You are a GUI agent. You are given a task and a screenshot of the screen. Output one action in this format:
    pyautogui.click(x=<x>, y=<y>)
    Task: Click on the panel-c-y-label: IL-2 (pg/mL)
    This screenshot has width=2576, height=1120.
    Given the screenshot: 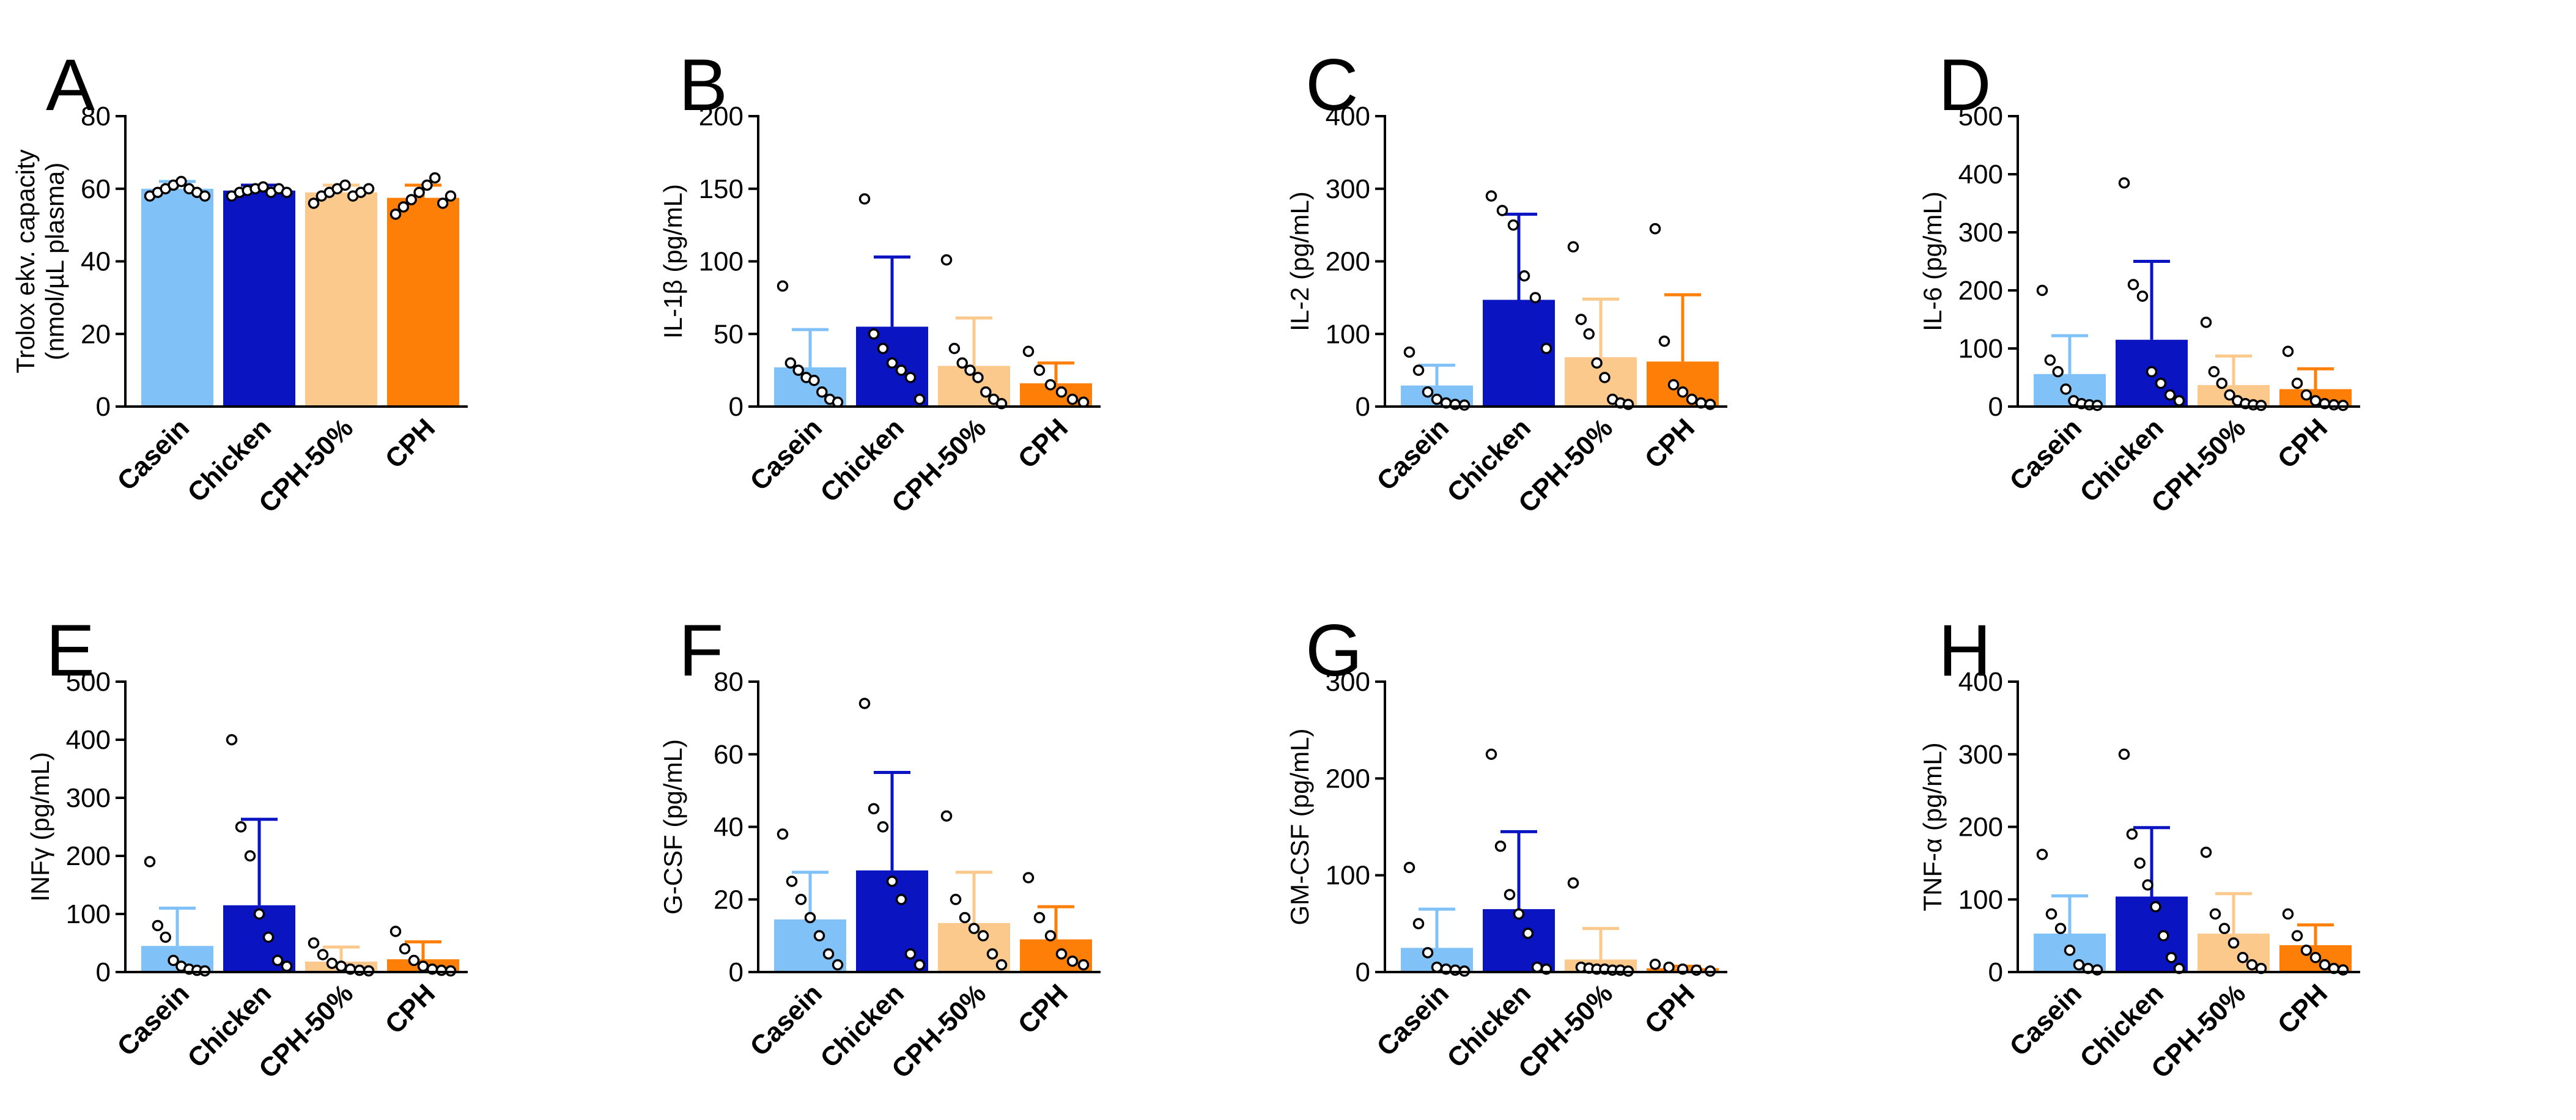 What is the action you would take?
    pyautogui.click(x=1300, y=261)
    